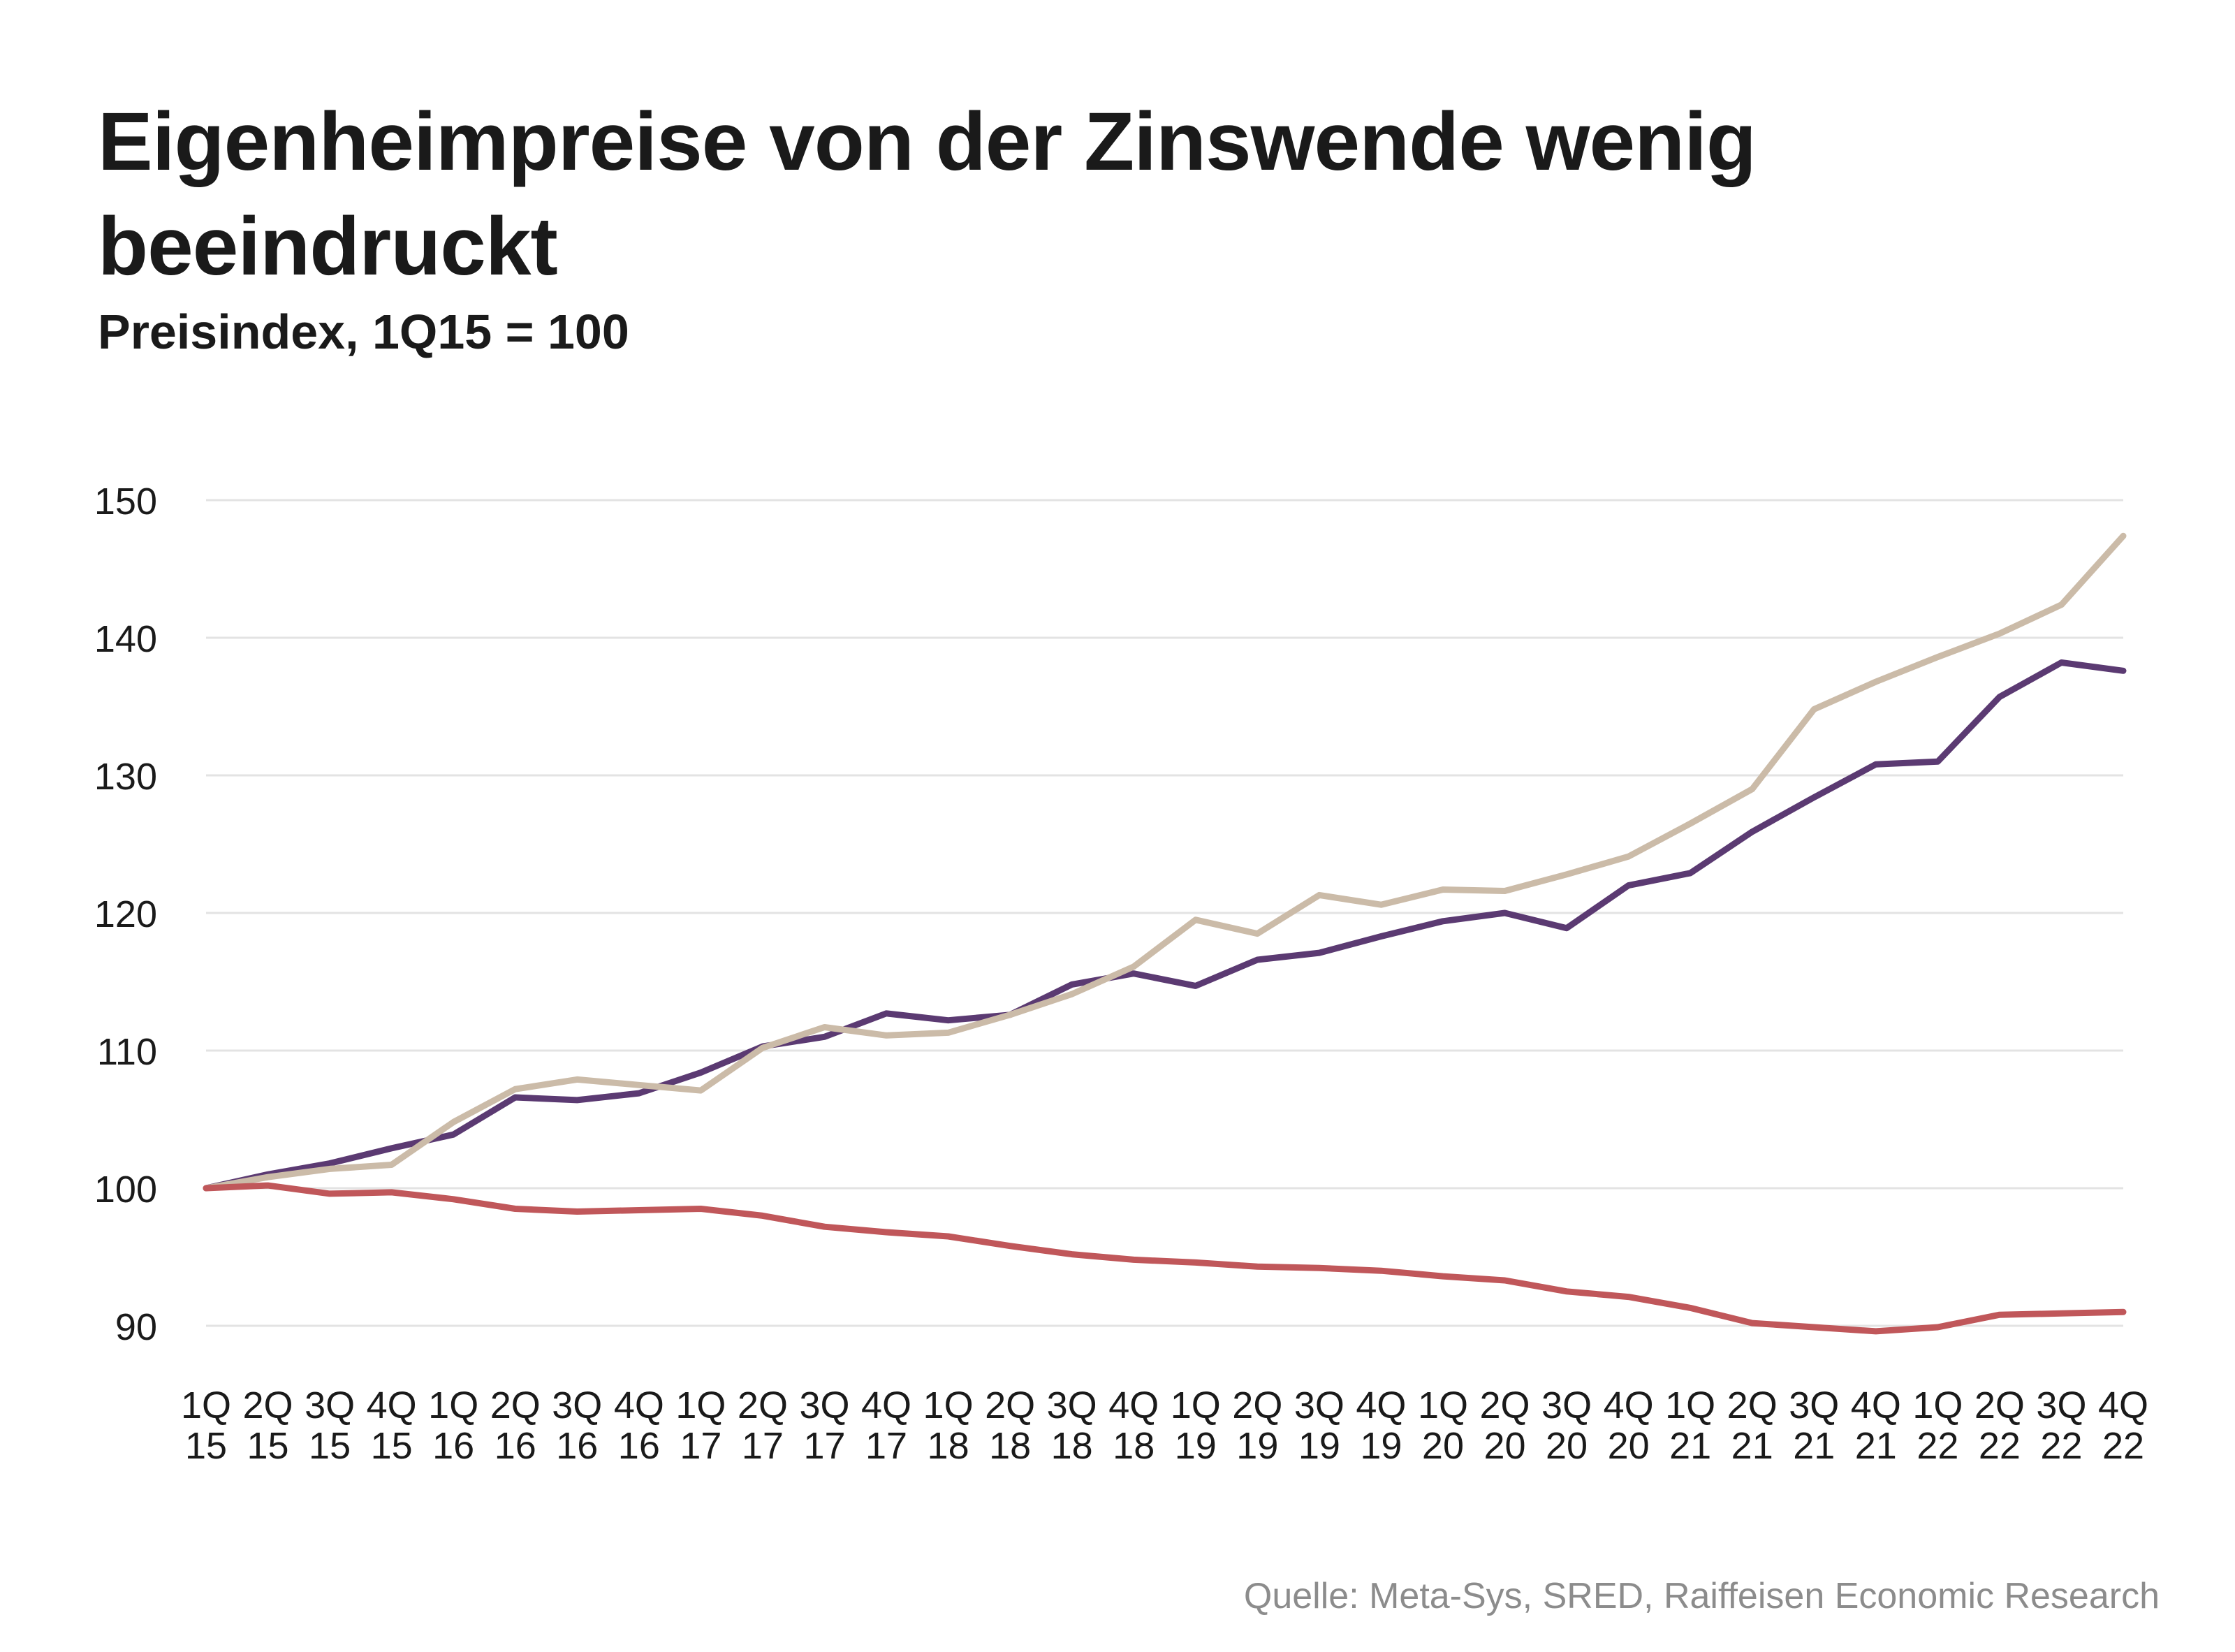  What do you see at coordinates (1196, 1425) in the screenshot?
I see `x-tick-label: 1Q 19` at bounding box center [1196, 1425].